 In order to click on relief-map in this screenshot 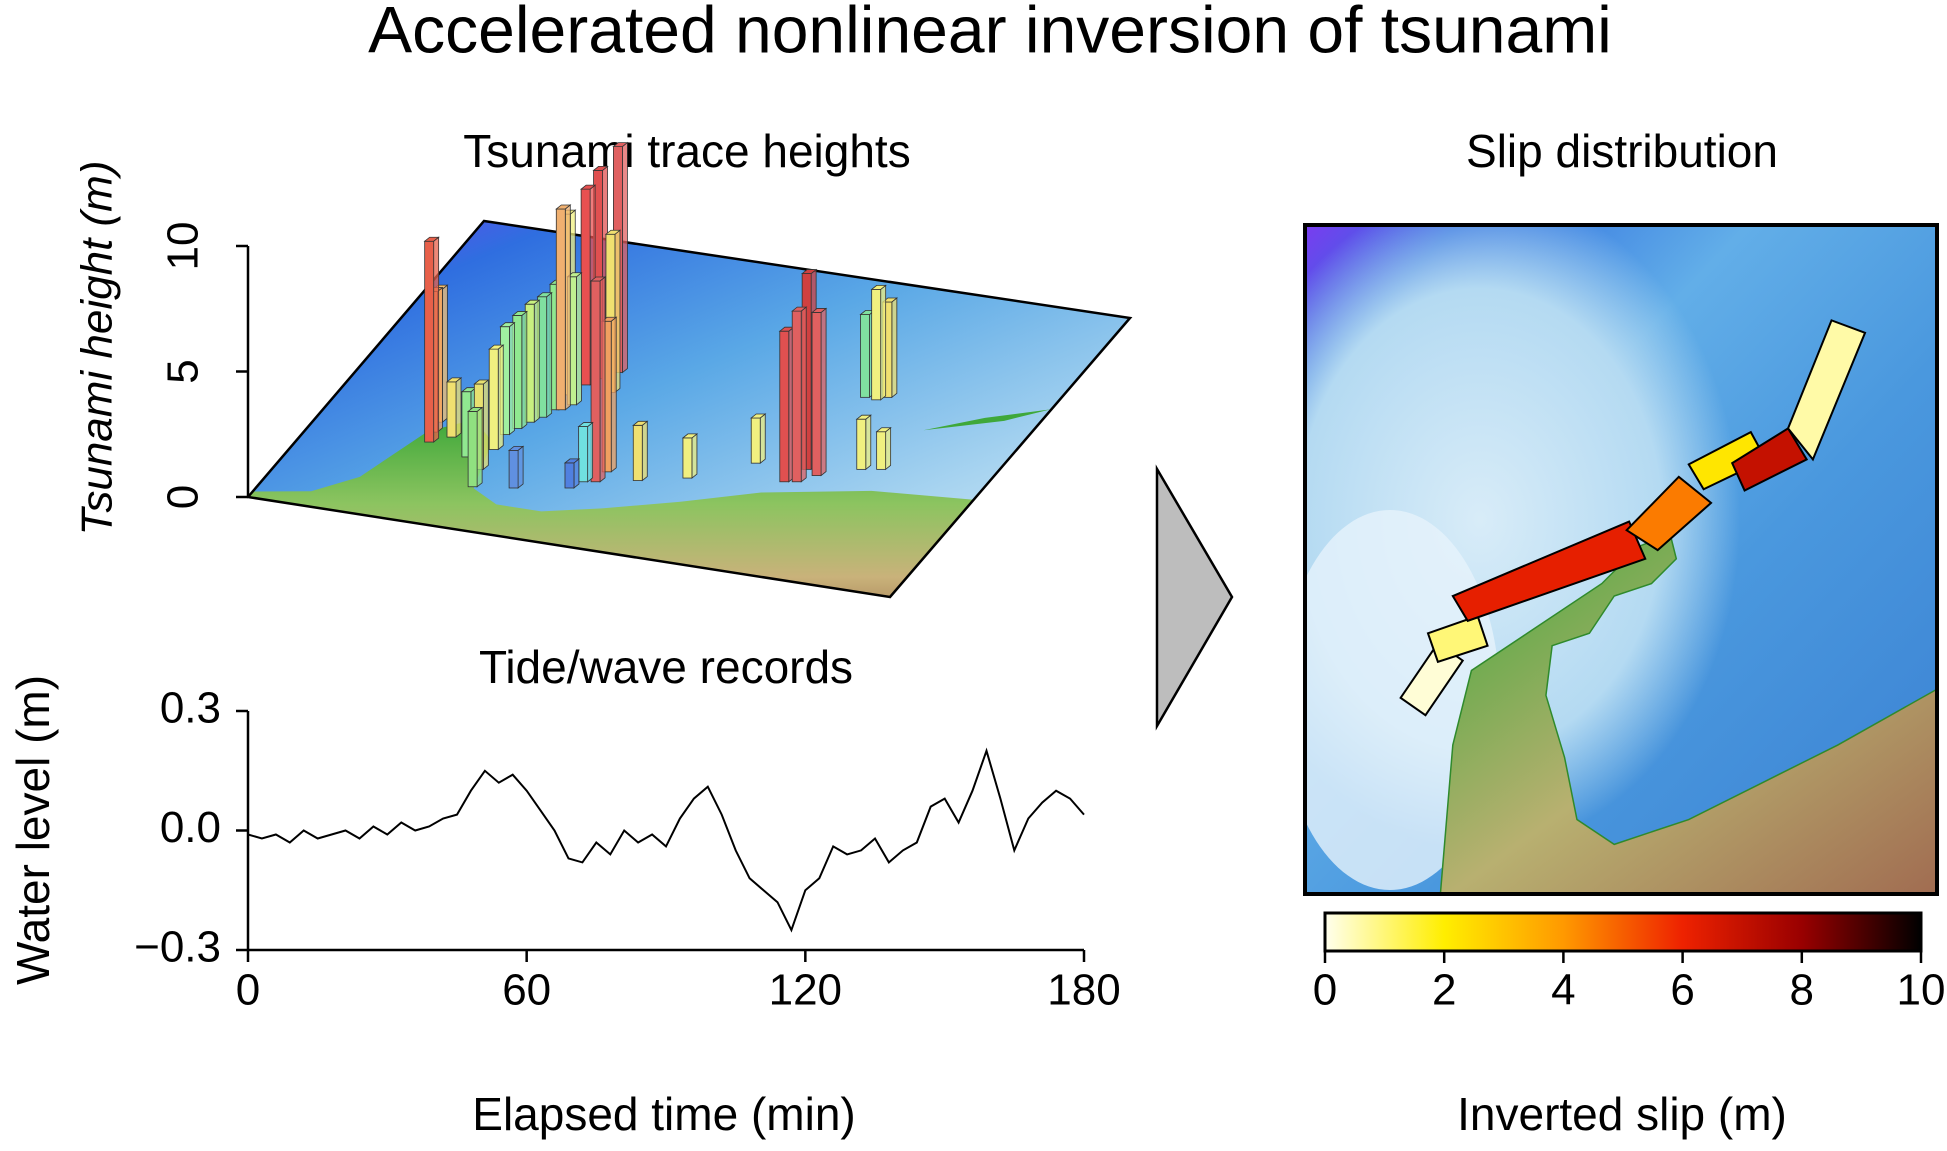, I will do `click(689, 409)`.